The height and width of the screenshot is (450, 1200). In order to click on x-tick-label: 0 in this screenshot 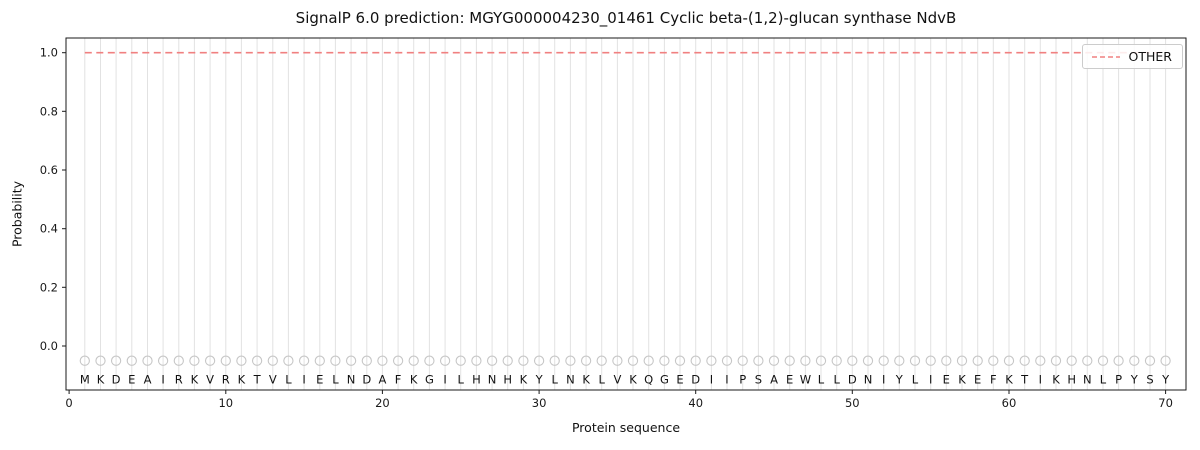, I will do `click(68, 403)`.